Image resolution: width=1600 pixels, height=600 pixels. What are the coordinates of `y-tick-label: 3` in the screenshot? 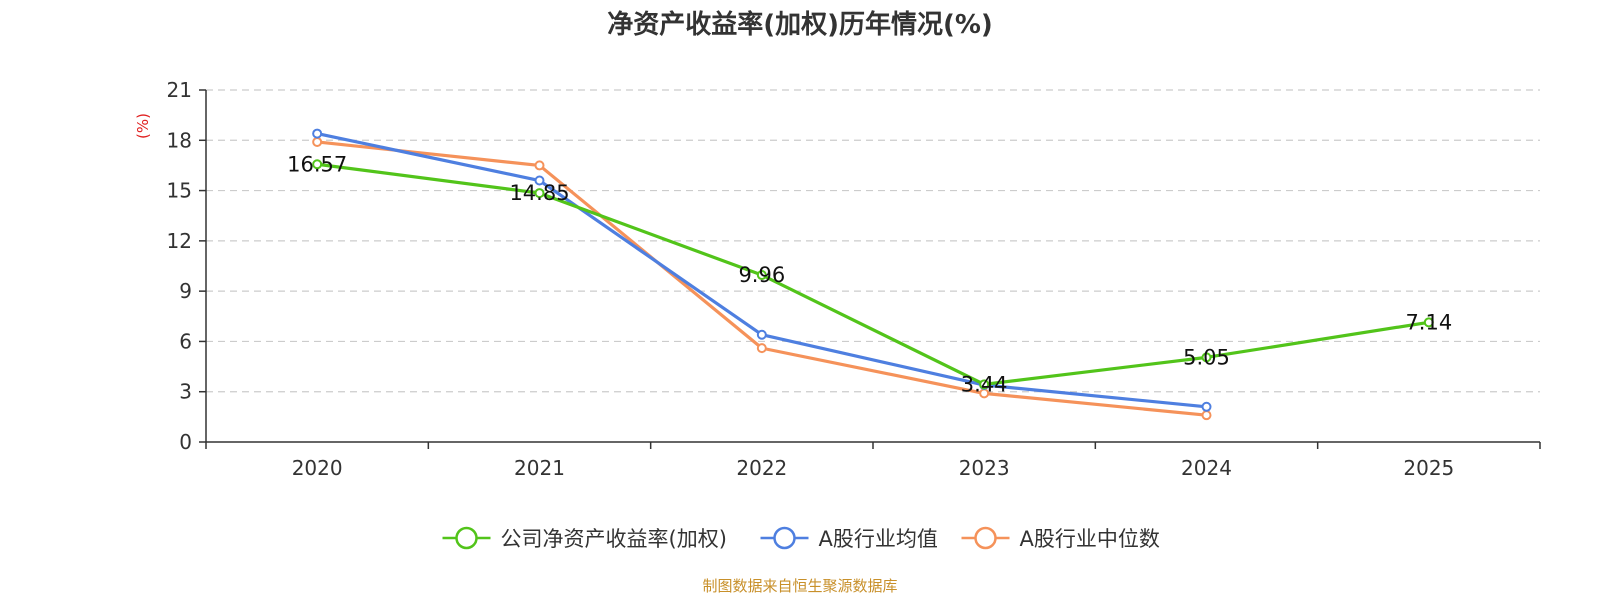 It's located at (185, 392).